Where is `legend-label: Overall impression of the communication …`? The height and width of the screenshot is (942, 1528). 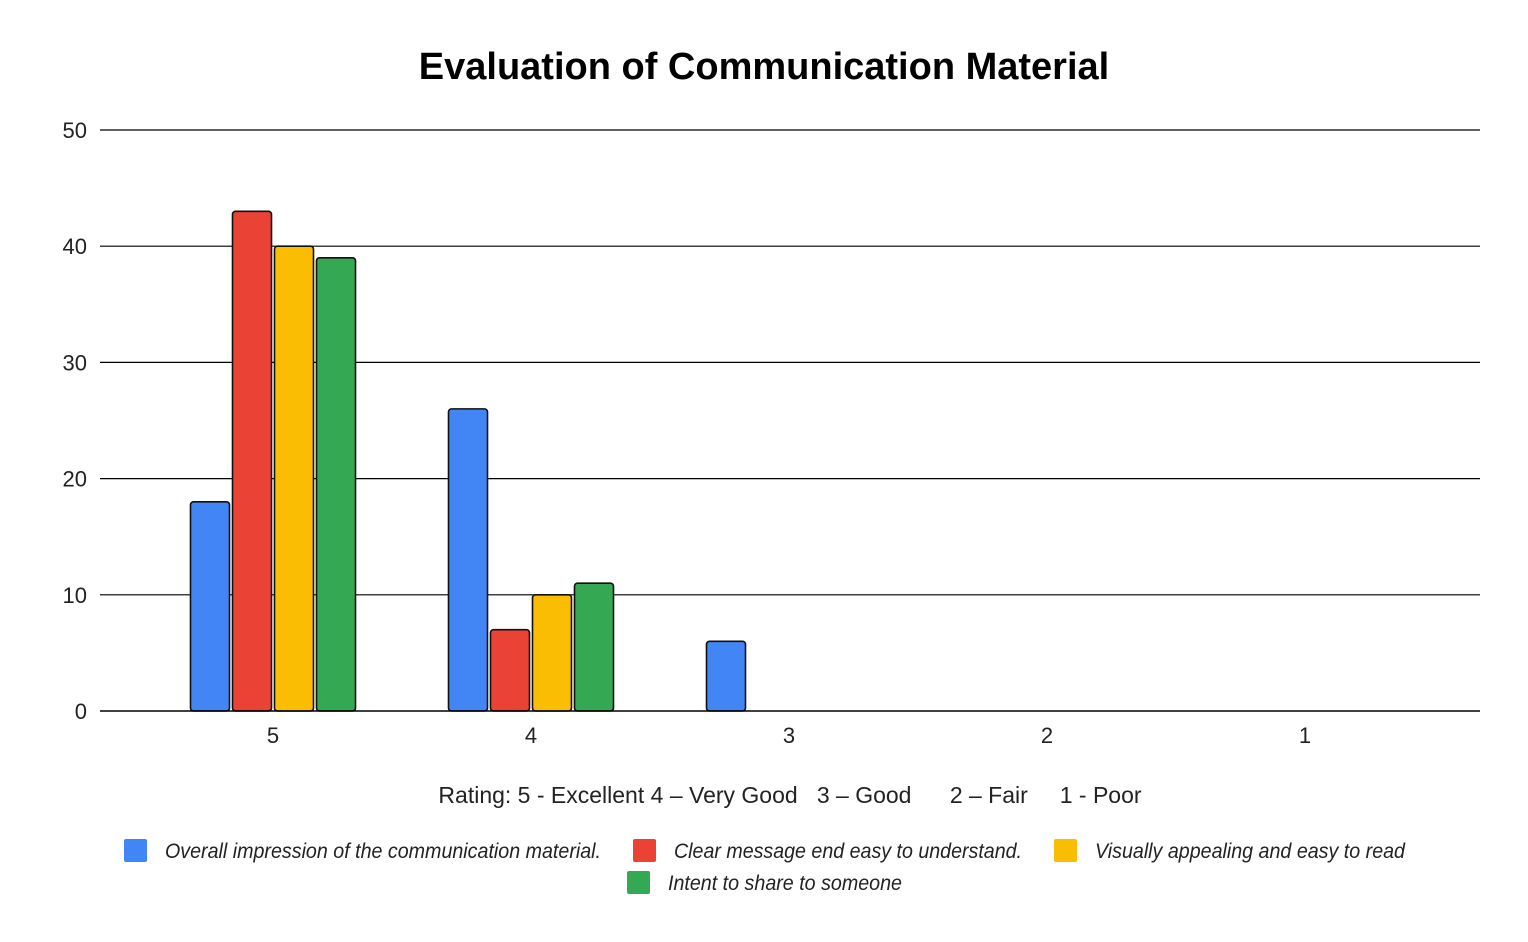
legend-label: Overall impression of the communication … is located at coordinates (383, 851).